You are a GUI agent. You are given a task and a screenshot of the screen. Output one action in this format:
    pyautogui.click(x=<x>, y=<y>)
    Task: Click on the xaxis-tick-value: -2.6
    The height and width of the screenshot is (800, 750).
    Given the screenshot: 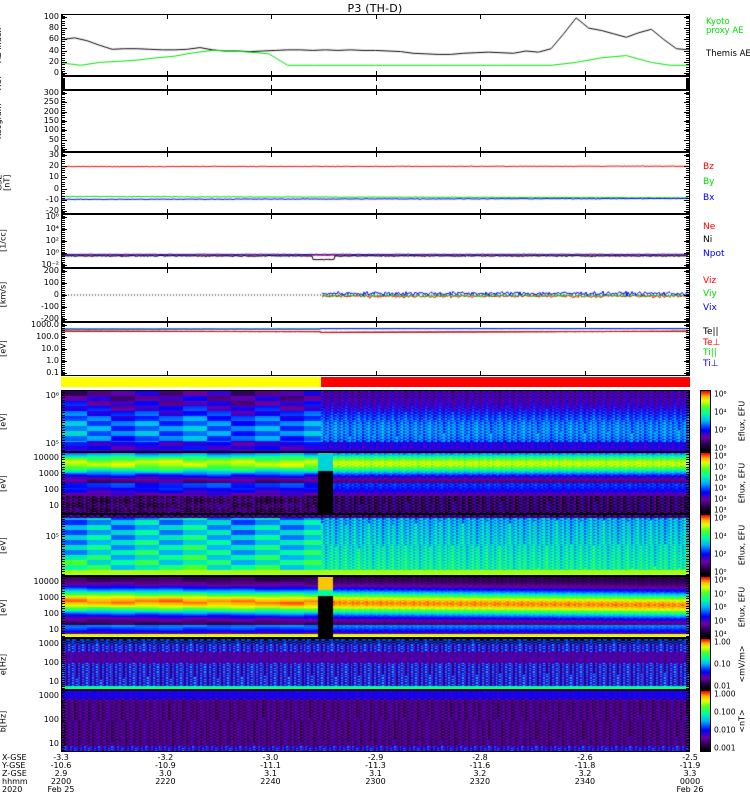 What is the action you would take?
    pyautogui.click(x=585, y=757)
    